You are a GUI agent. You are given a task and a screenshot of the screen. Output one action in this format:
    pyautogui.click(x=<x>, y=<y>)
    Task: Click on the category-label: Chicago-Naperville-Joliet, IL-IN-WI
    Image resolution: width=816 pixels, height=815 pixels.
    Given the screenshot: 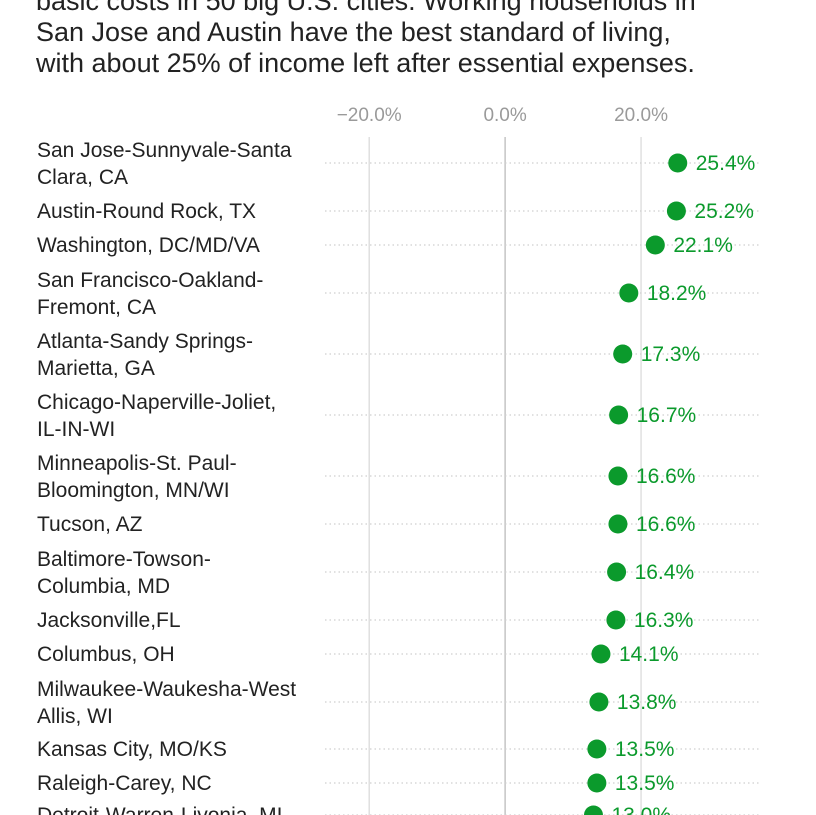 What is the action you would take?
    pyautogui.click(x=156, y=416)
    